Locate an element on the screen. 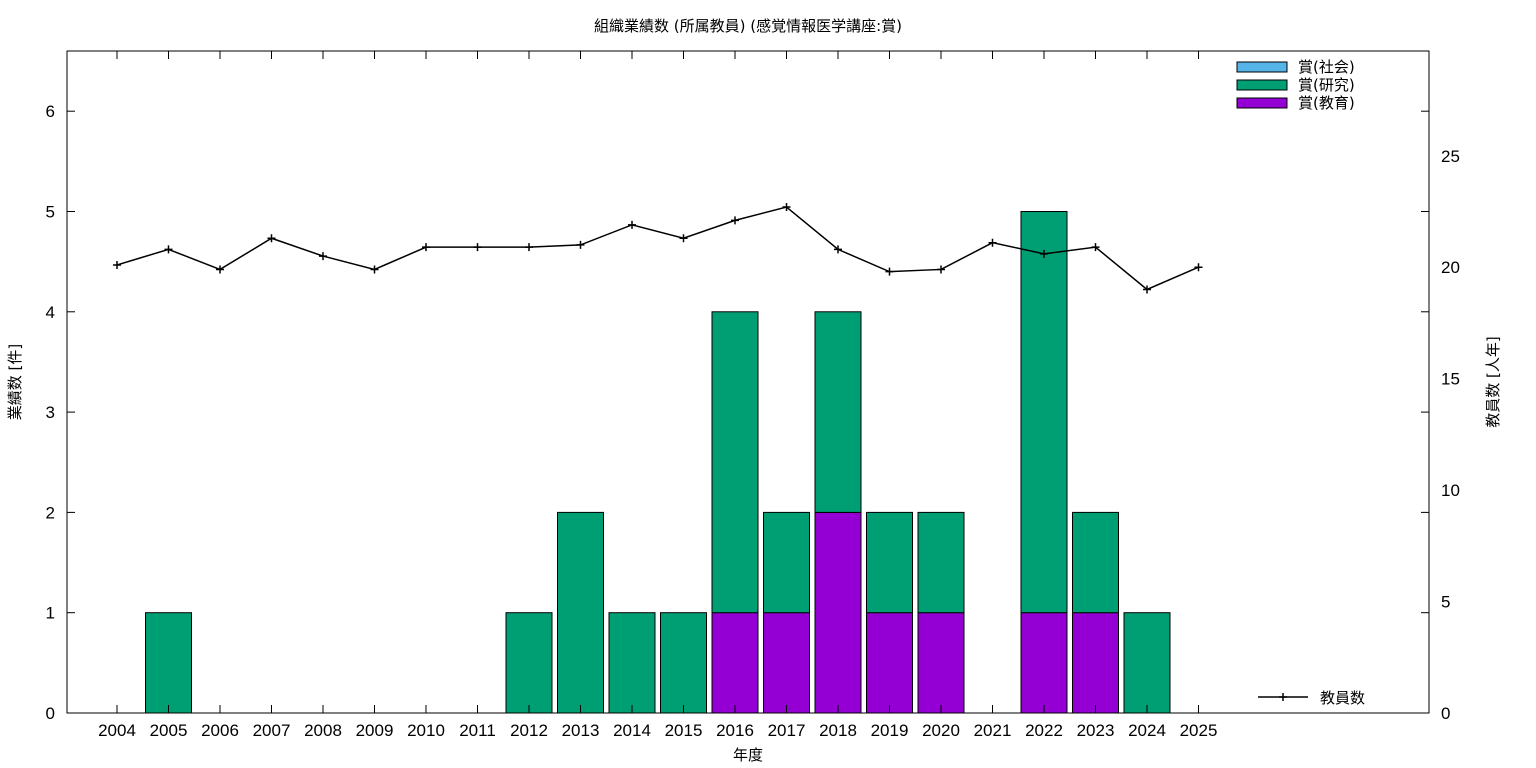 This screenshot has width=1536, height=768. legend-line-marker is located at coordinates (1283, 697).